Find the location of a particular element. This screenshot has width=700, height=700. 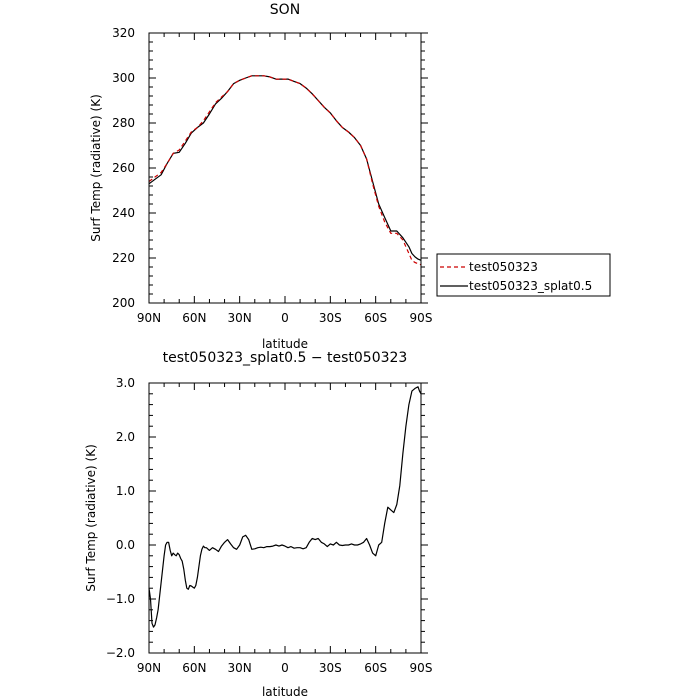

bottom-y-tick-labels: −2.0 −1.0 0.0 1.0 2.0 3.0 is located at coordinates (120, 518).